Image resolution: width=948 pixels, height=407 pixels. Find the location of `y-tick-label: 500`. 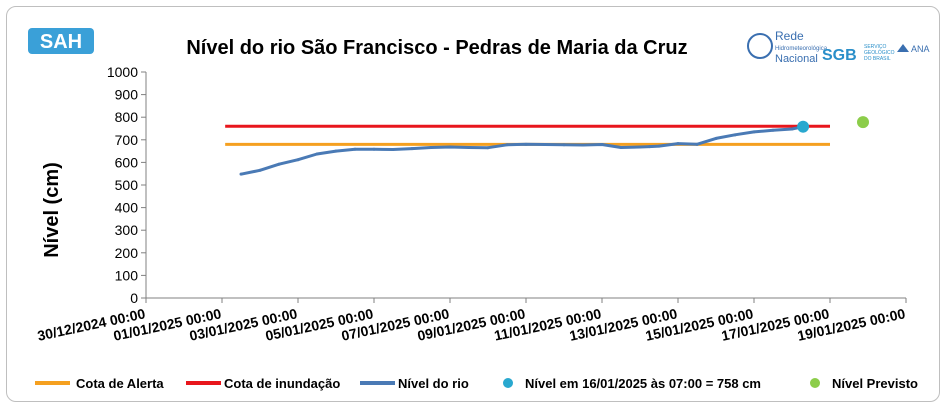

y-tick-label: 500 is located at coordinates (127, 185).